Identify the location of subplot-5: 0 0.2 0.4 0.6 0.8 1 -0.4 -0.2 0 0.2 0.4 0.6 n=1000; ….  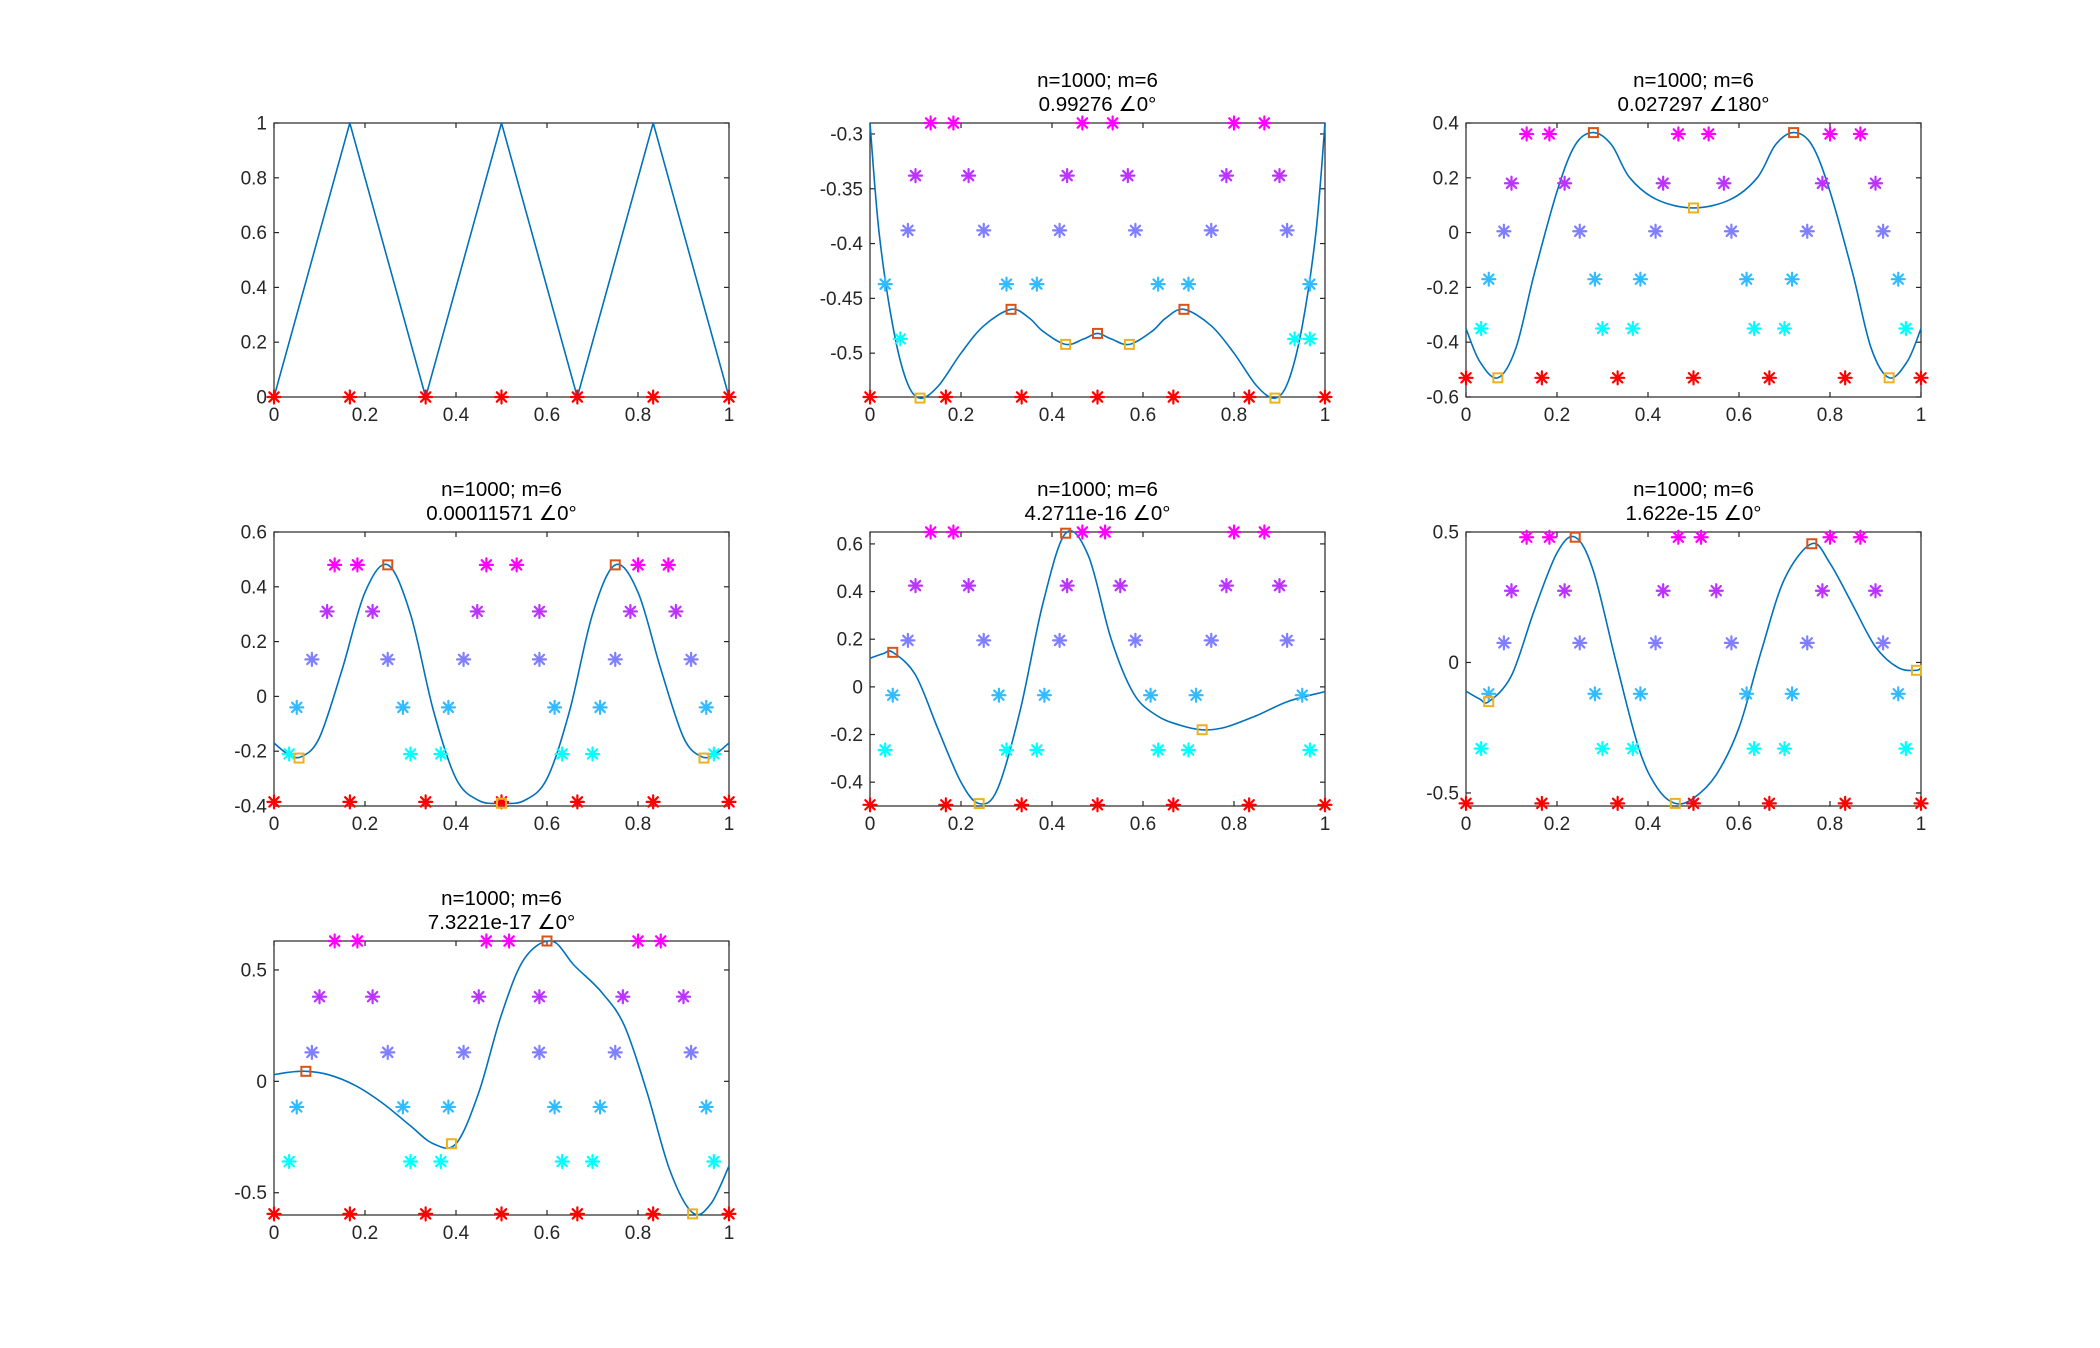
(1081, 656).